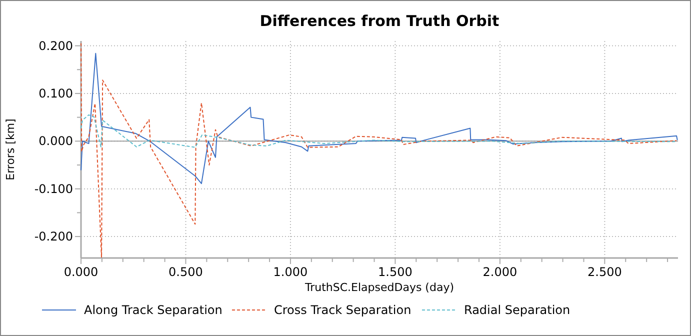 This screenshot has height=336, width=691. Describe the element at coordinates (500, 272) in the screenshot. I see `x-tick-label: 2.000` at that location.